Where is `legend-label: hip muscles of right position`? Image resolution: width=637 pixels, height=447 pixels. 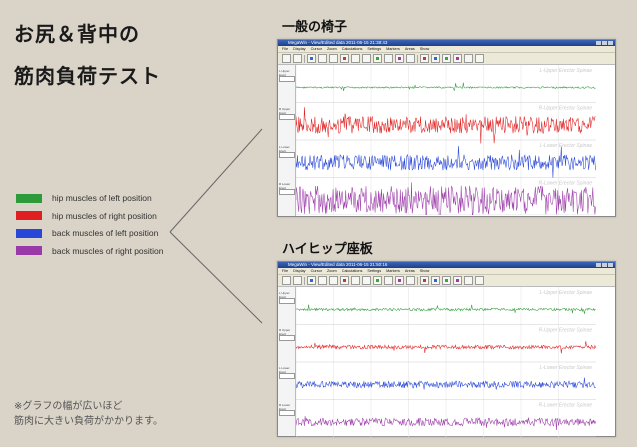 legend-label: hip muscles of right position is located at coordinates (104, 215).